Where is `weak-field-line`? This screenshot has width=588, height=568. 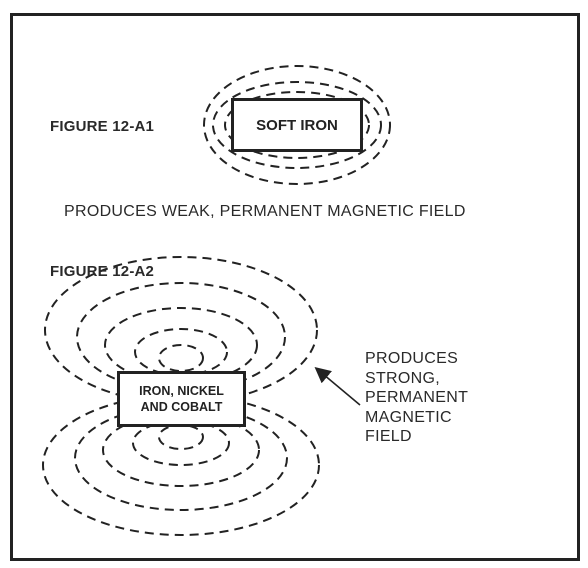
weak-field-line is located at coordinates (297, 125).